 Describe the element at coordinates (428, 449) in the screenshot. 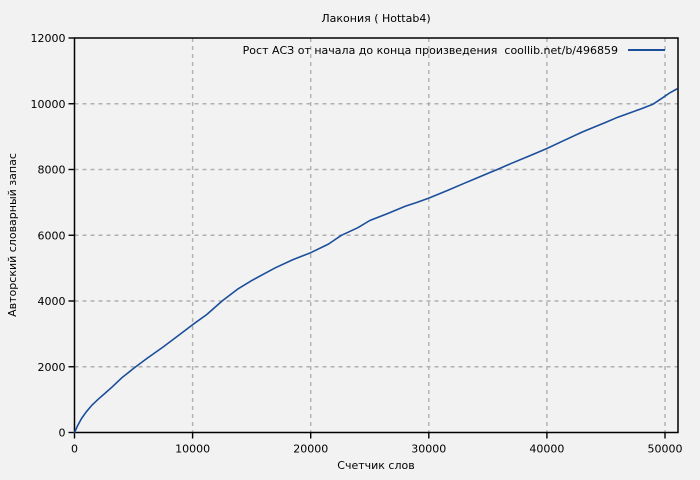

I see `x-tick-label: 30000` at that location.